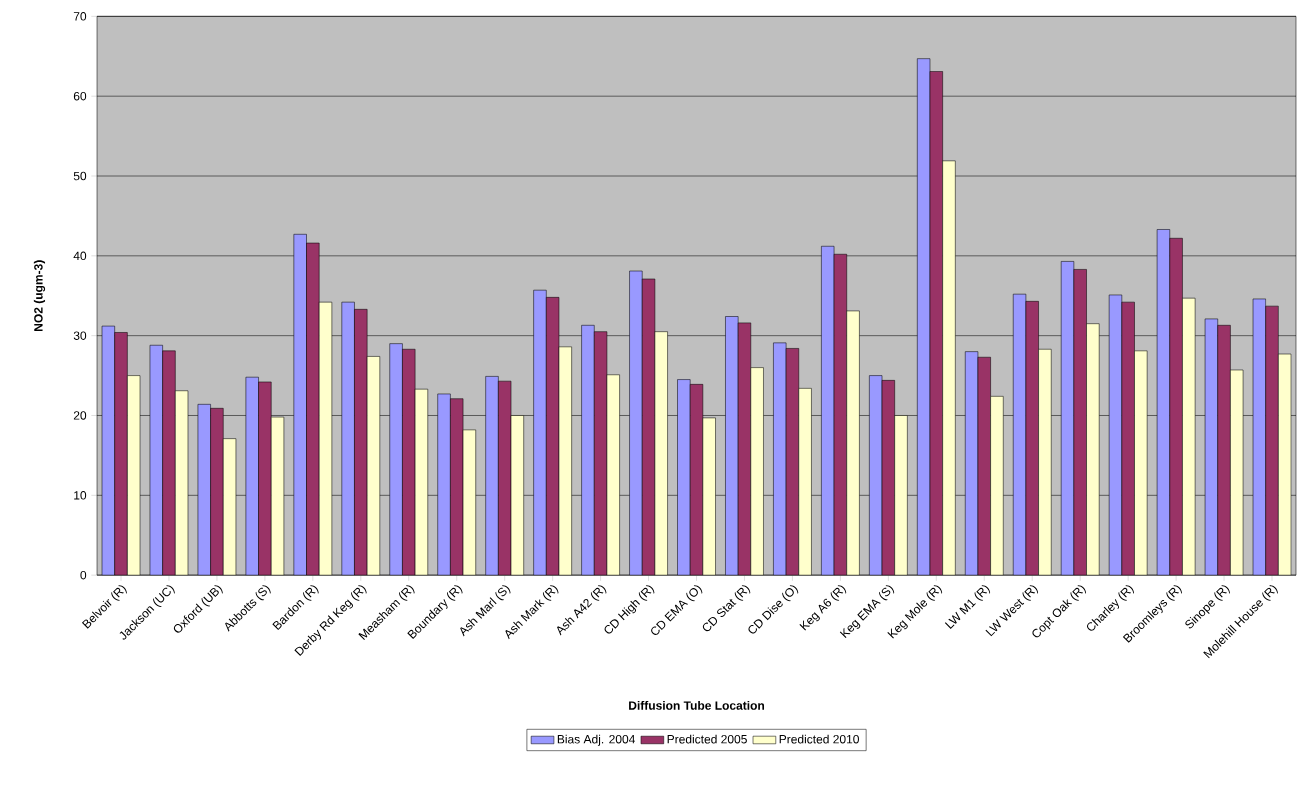 The height and width of the screenshot is (794, 1307). What do you see at coordinates (80, 415) in the screenshot?
I see `y-tick-label: 20` at bounding box center [80, 415].